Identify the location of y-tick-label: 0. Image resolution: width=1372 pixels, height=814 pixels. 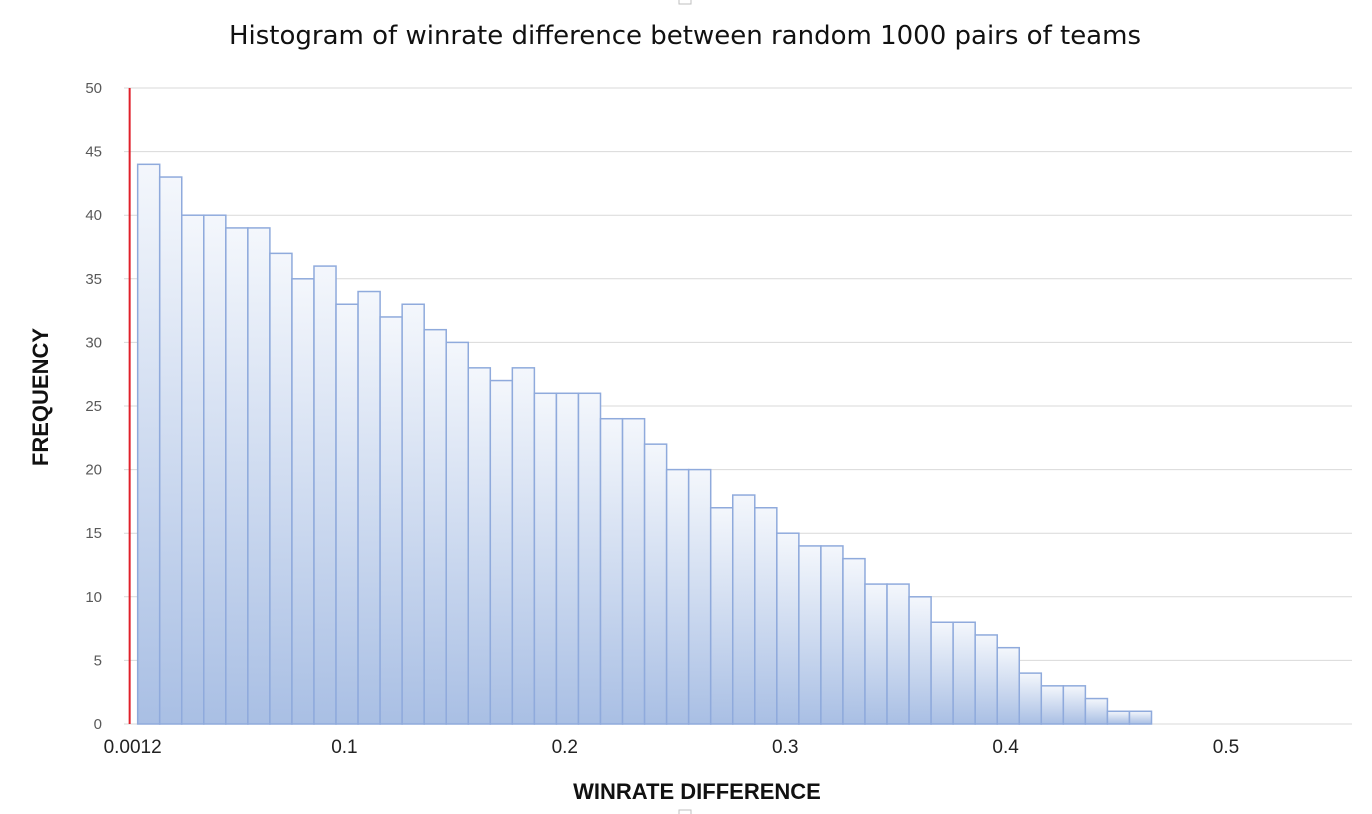
(98, 724).